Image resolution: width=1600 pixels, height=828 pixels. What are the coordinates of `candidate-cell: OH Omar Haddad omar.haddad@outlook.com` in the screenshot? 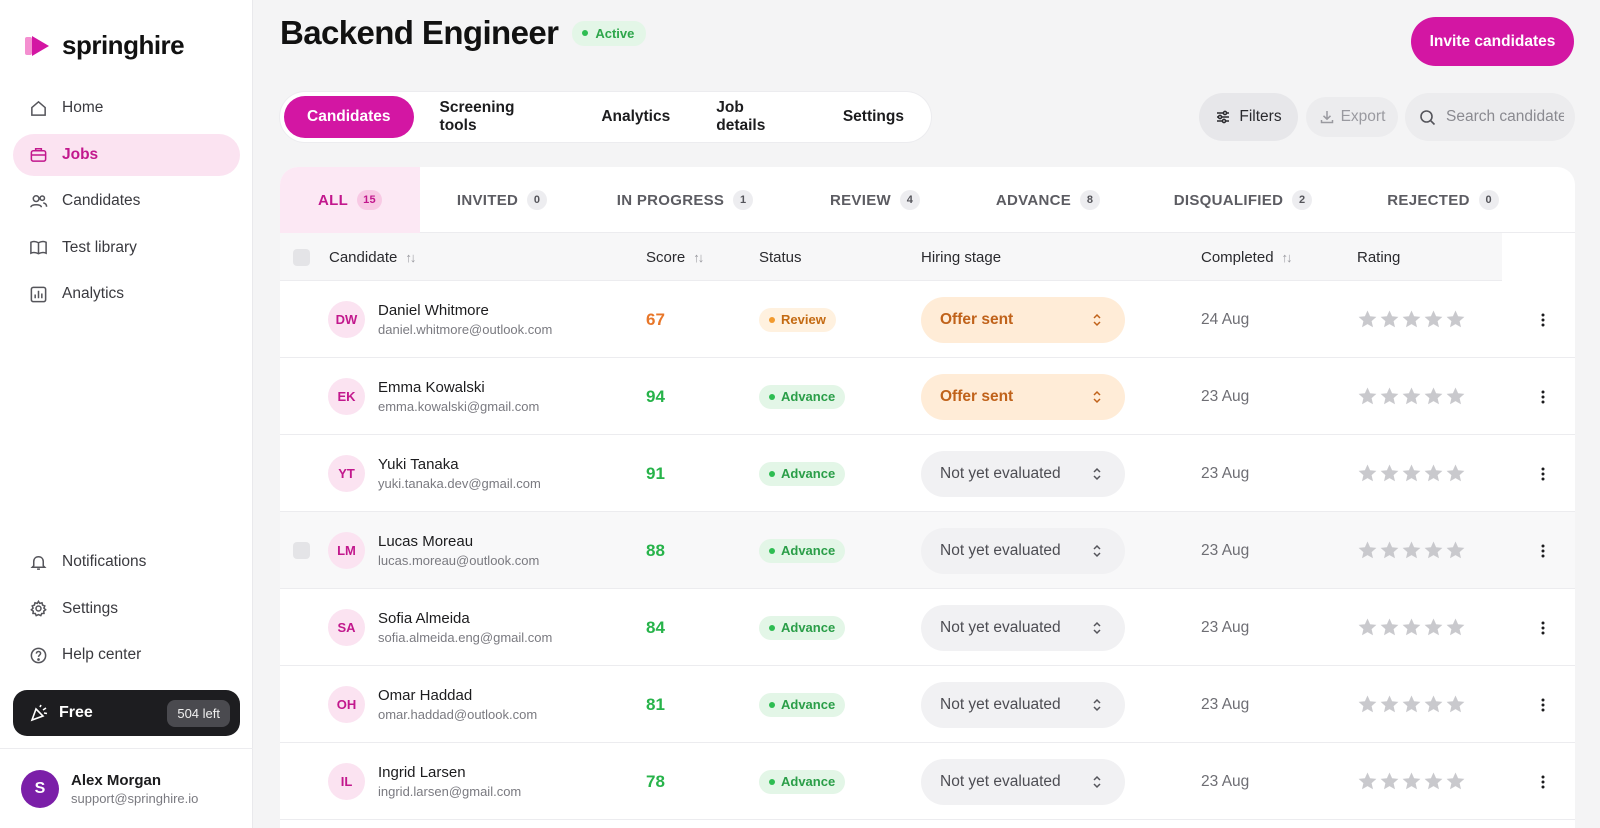 It's located at (432, 704).